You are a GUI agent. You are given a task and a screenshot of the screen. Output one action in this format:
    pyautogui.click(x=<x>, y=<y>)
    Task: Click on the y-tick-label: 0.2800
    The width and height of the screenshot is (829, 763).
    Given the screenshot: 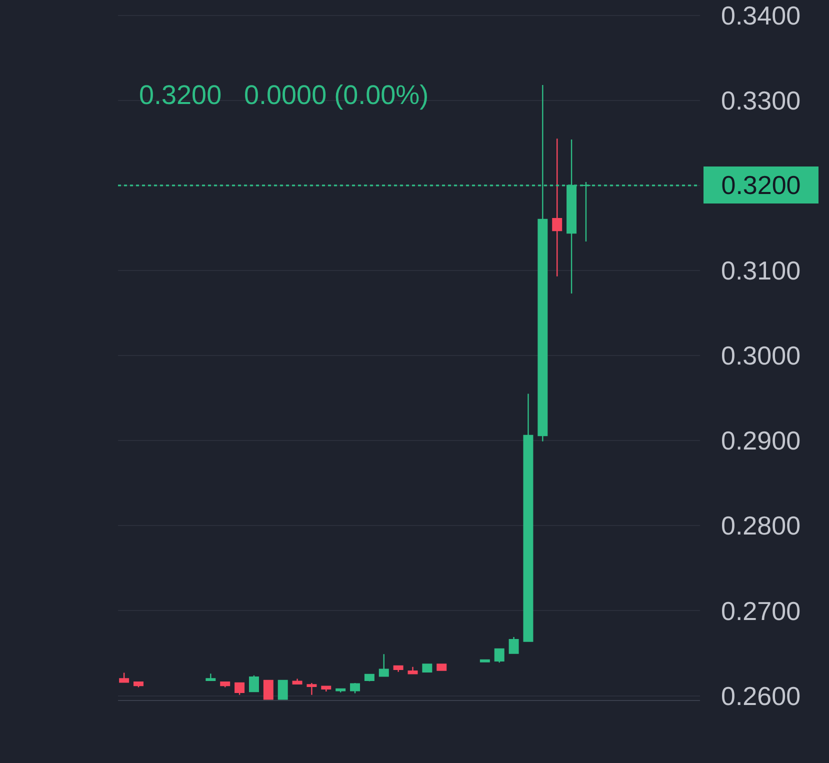 What is the action you would take?
    pyautogui.click(x=761, y=525)
    